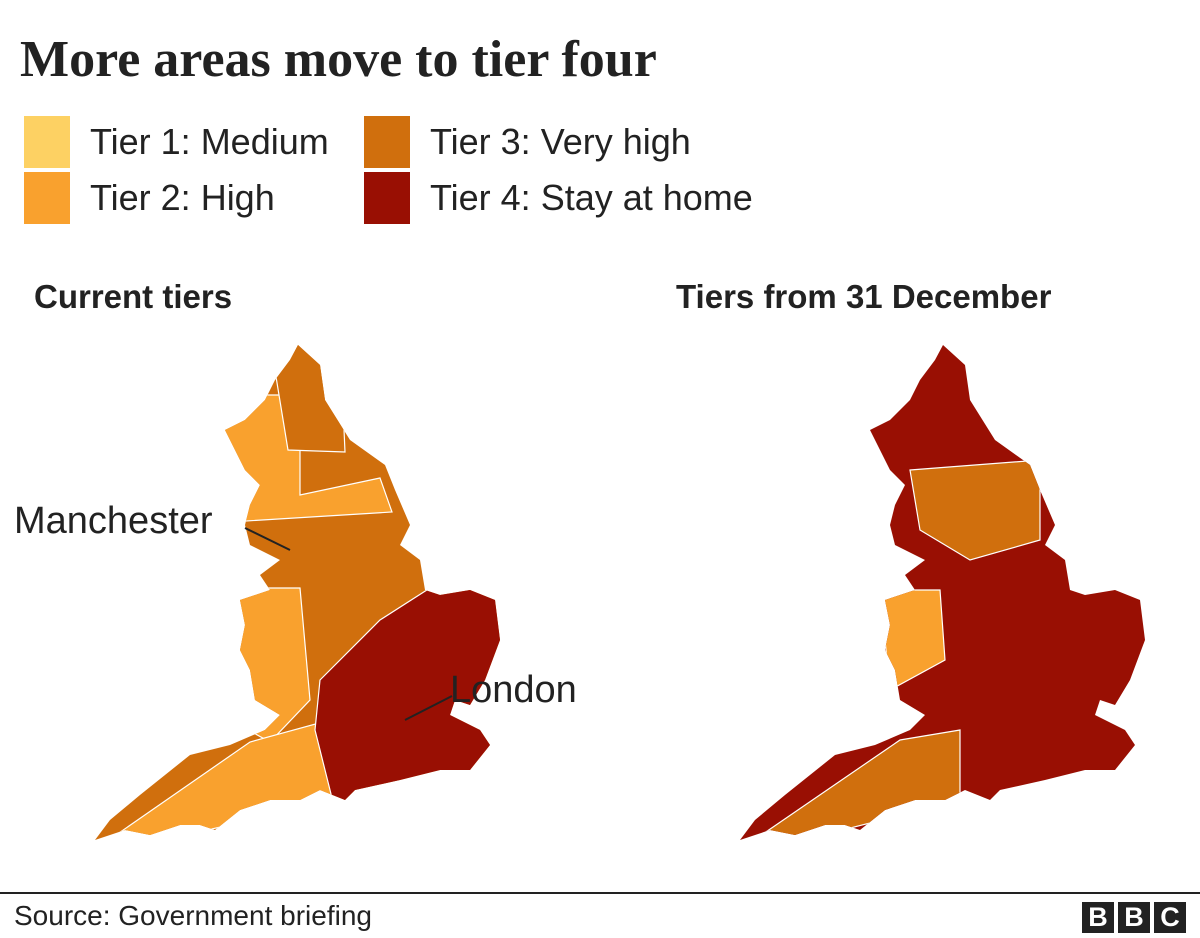 The width and height of the screenshot is (1200, 938). I want to click on logo: B B C, so click(1134, 917).